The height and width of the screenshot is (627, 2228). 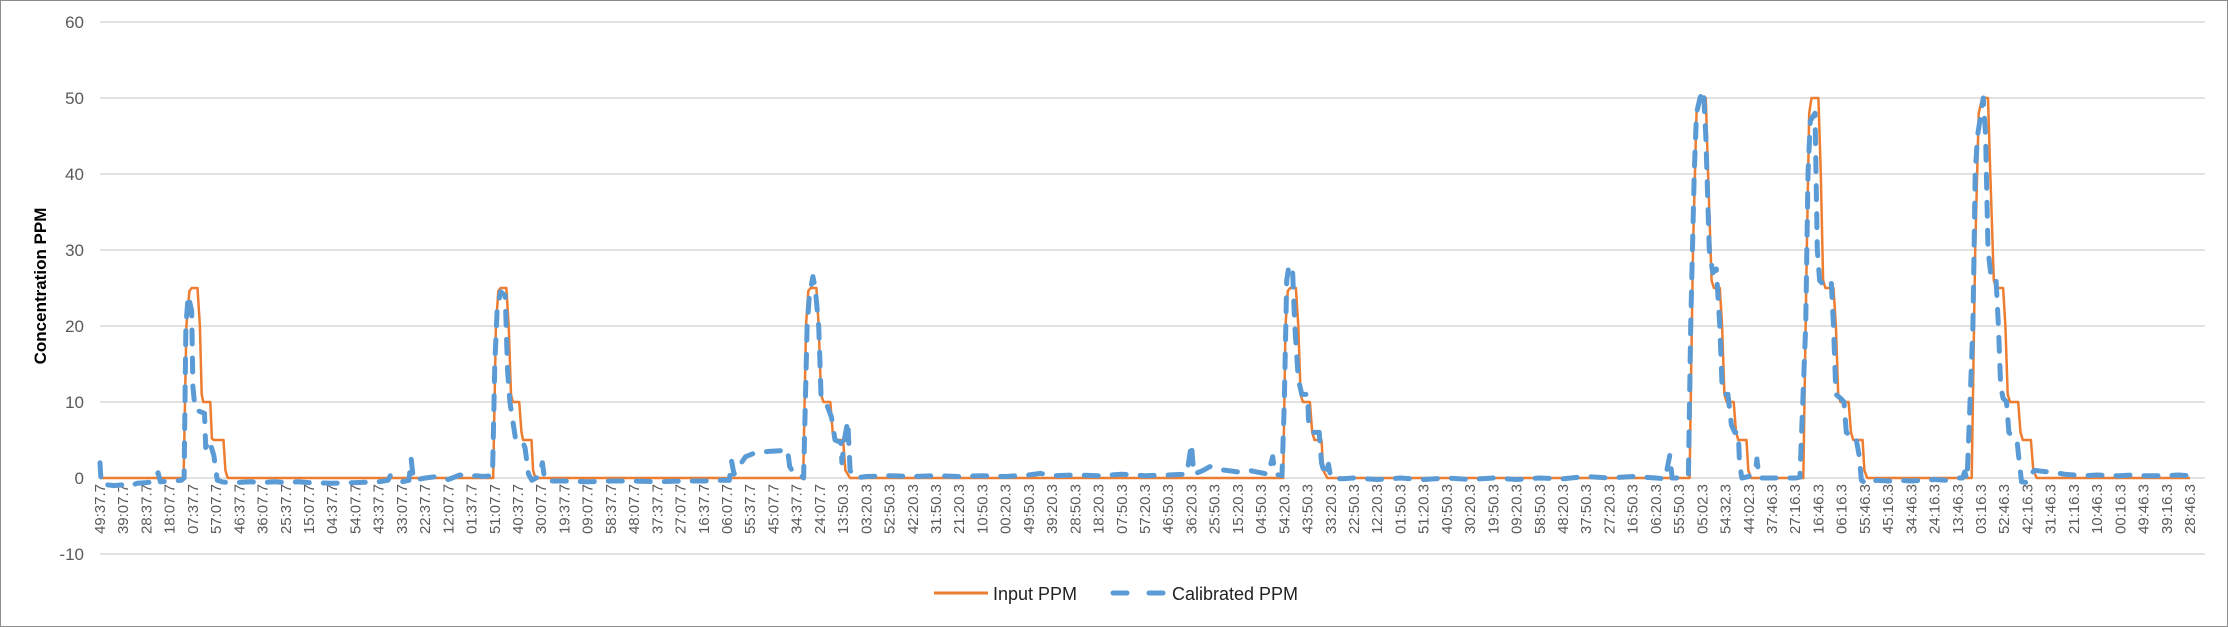 I want to click on legend-label: Calibrated PPM, so click(x=1235, y=594).